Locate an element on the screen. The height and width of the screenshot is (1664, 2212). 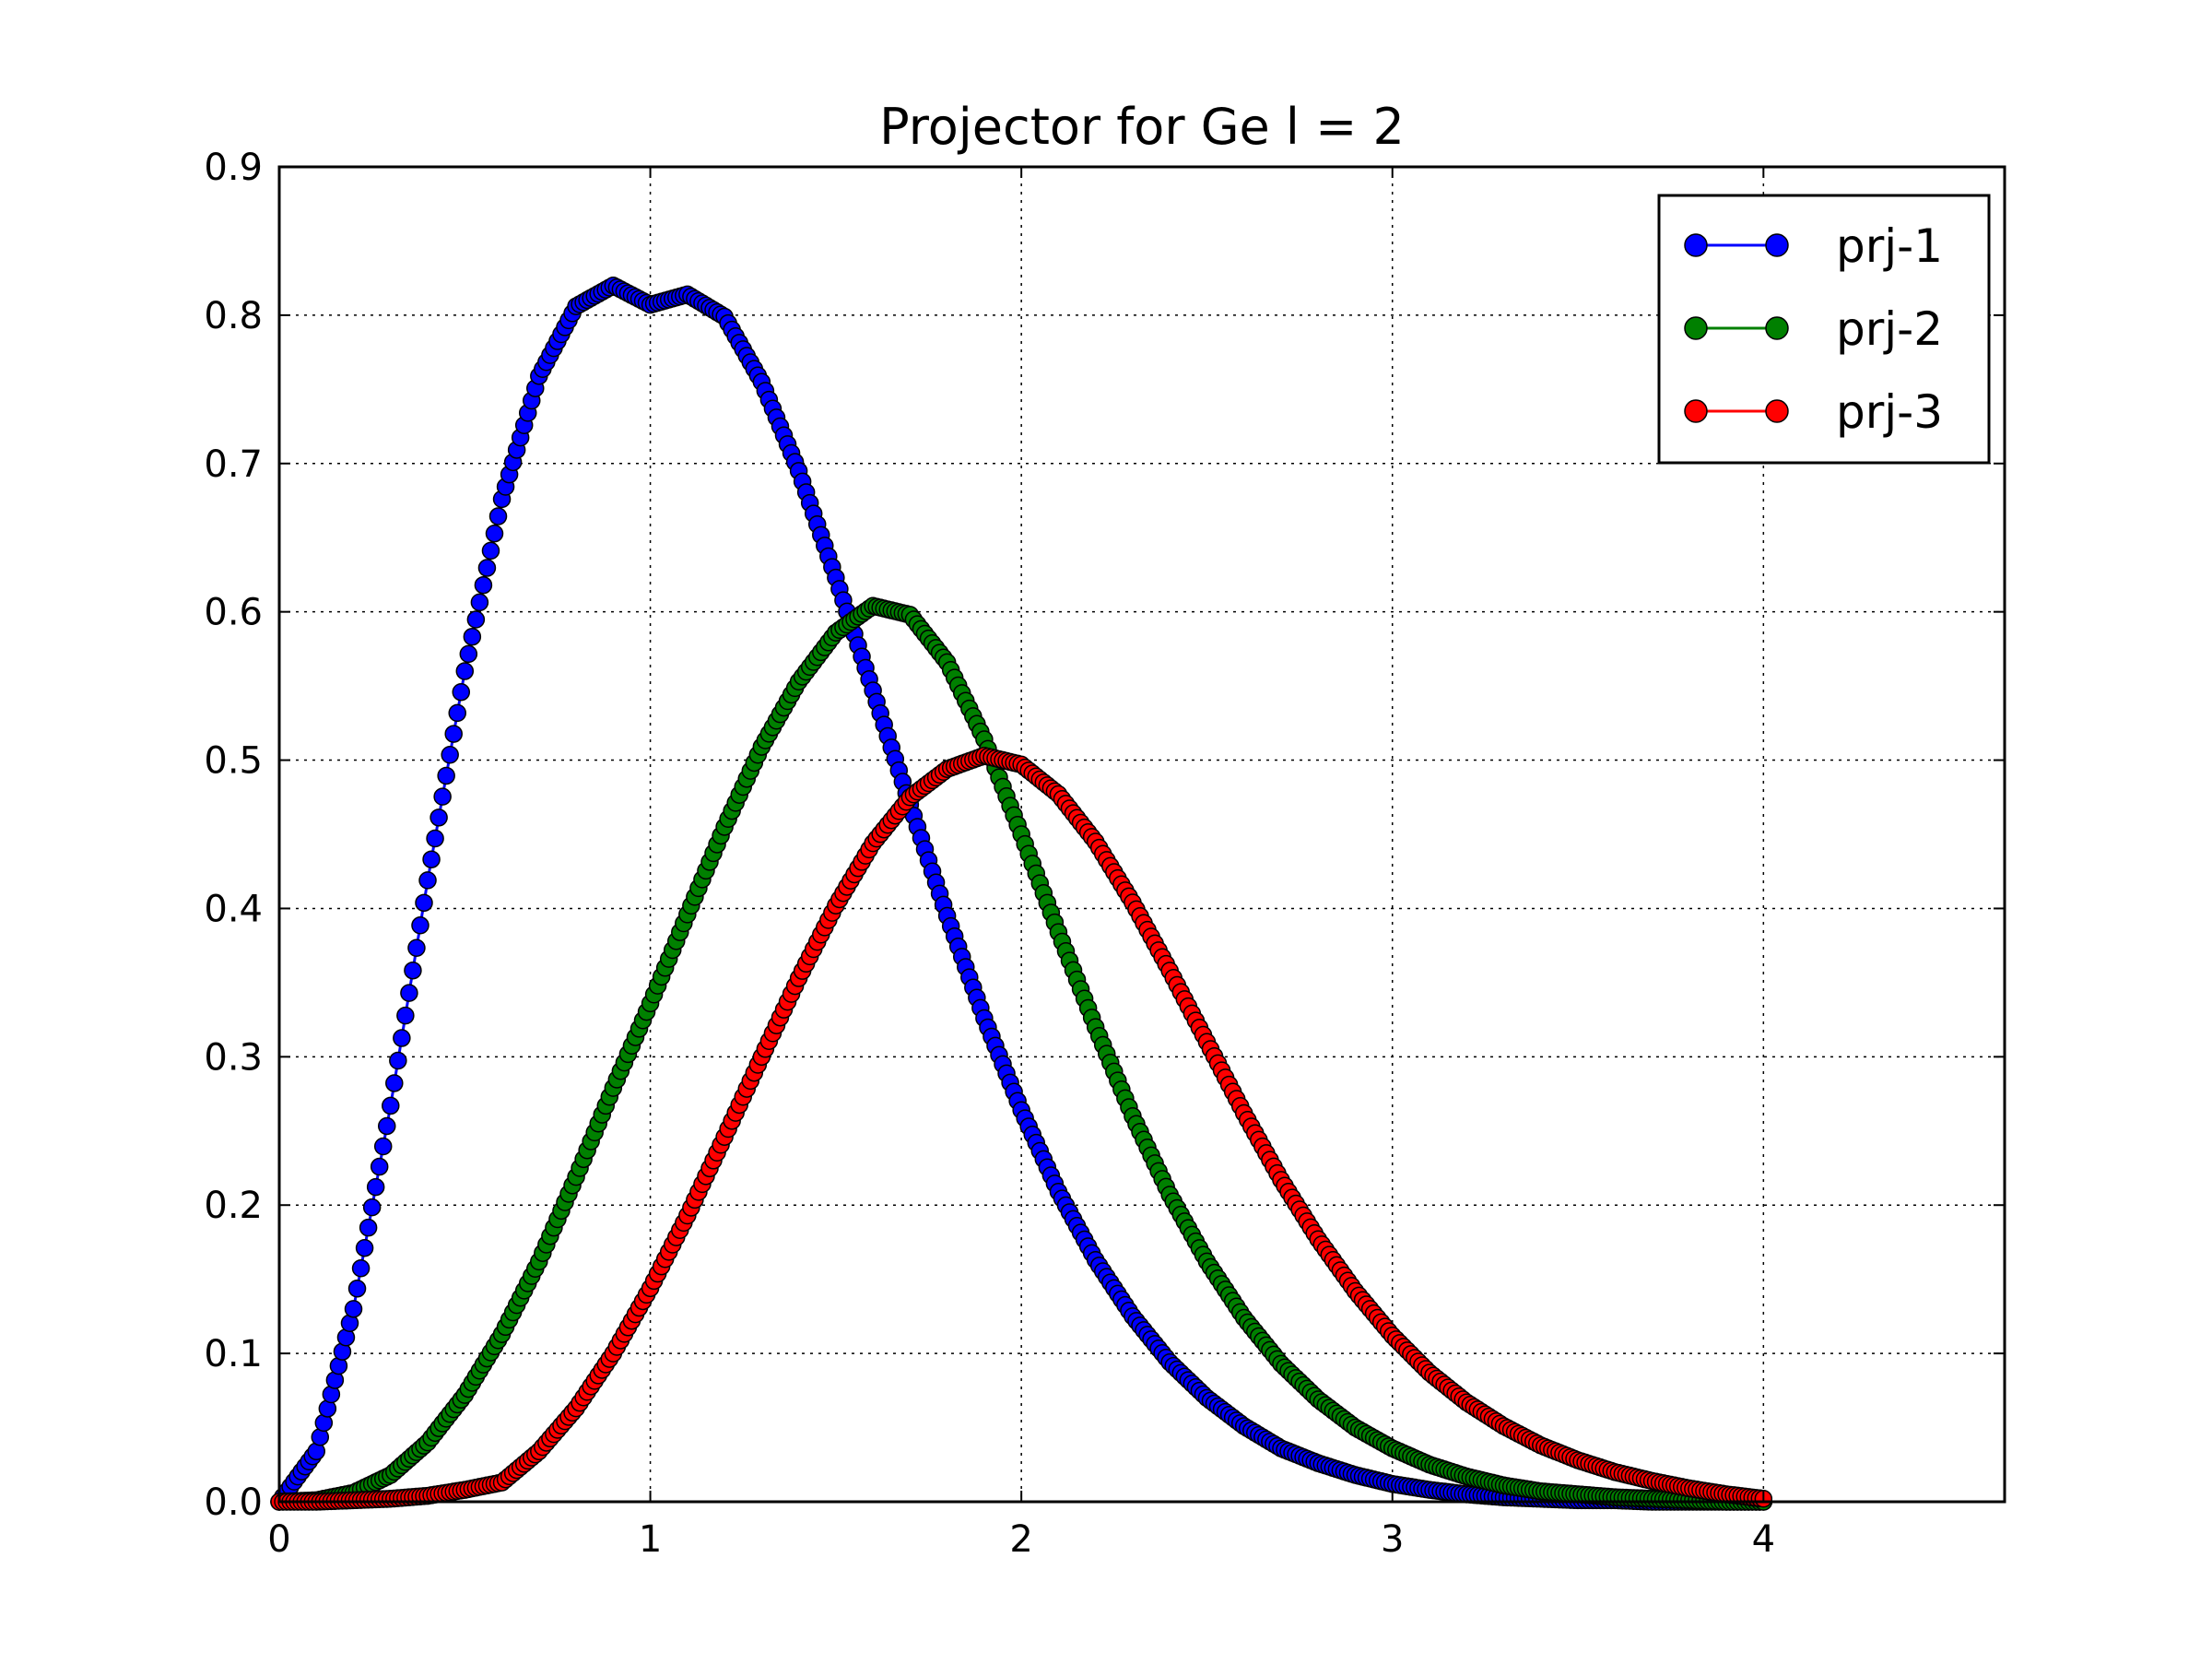
y-tick-label: 0.0 is located at coordinates (233, 1502).